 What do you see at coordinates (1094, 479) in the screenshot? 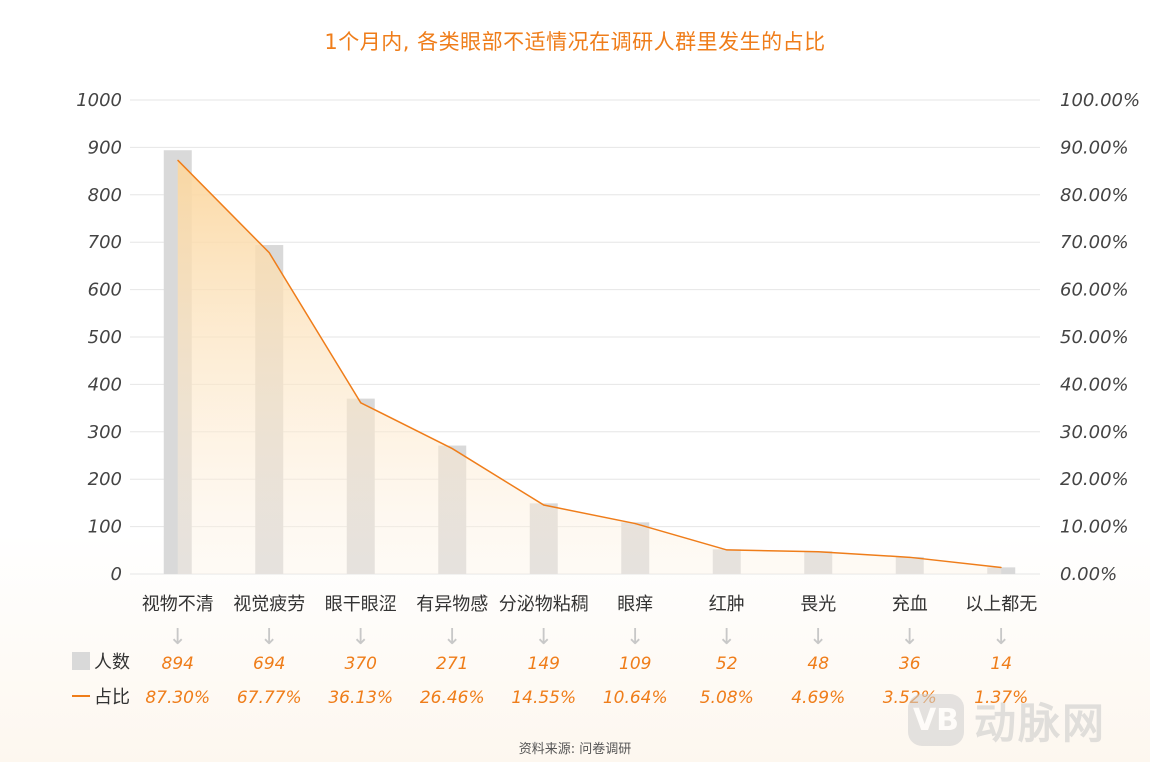
I see `right-tick-label: 20.00%` at bounding box center [1094, 479].